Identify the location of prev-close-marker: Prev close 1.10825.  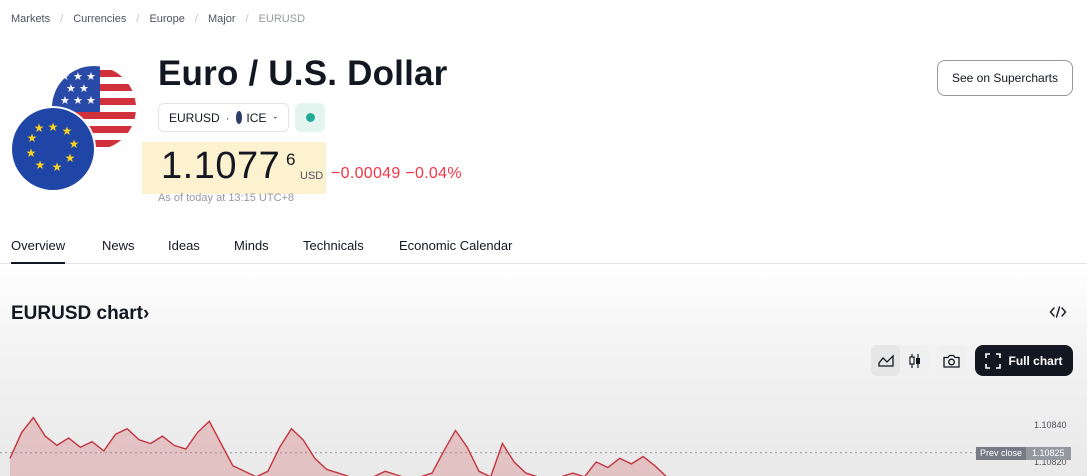
(1023, 453).